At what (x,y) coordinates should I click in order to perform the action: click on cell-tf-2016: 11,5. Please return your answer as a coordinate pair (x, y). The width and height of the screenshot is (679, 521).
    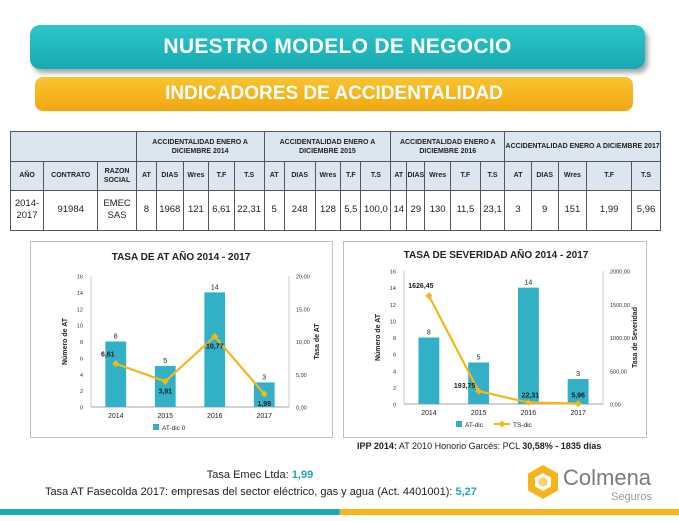
    Looking at the image, I should click on (465, 210).